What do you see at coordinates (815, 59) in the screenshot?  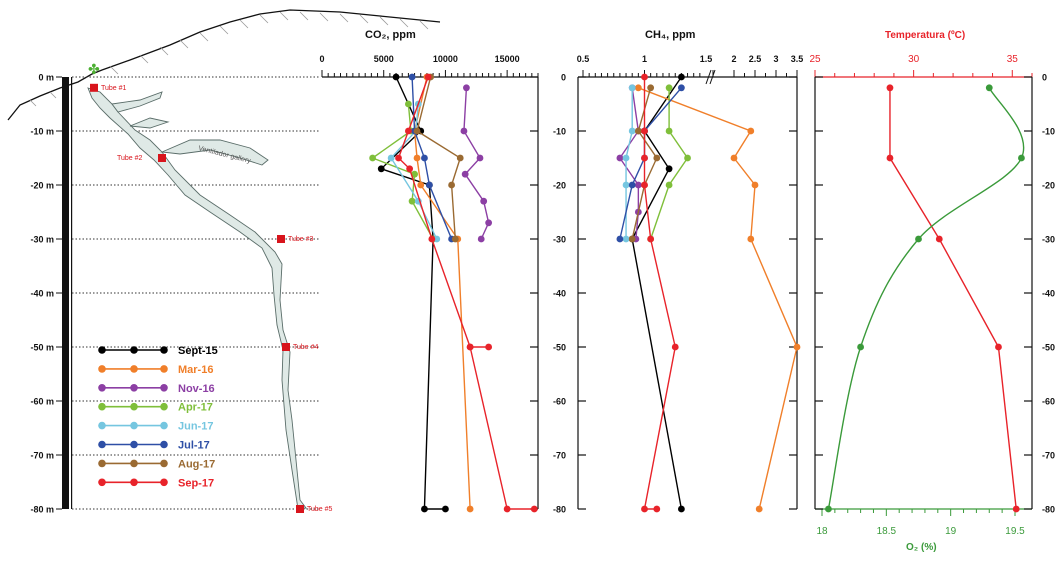 I see `temperature-tick-label: 25` at bounding box center [815, 59].